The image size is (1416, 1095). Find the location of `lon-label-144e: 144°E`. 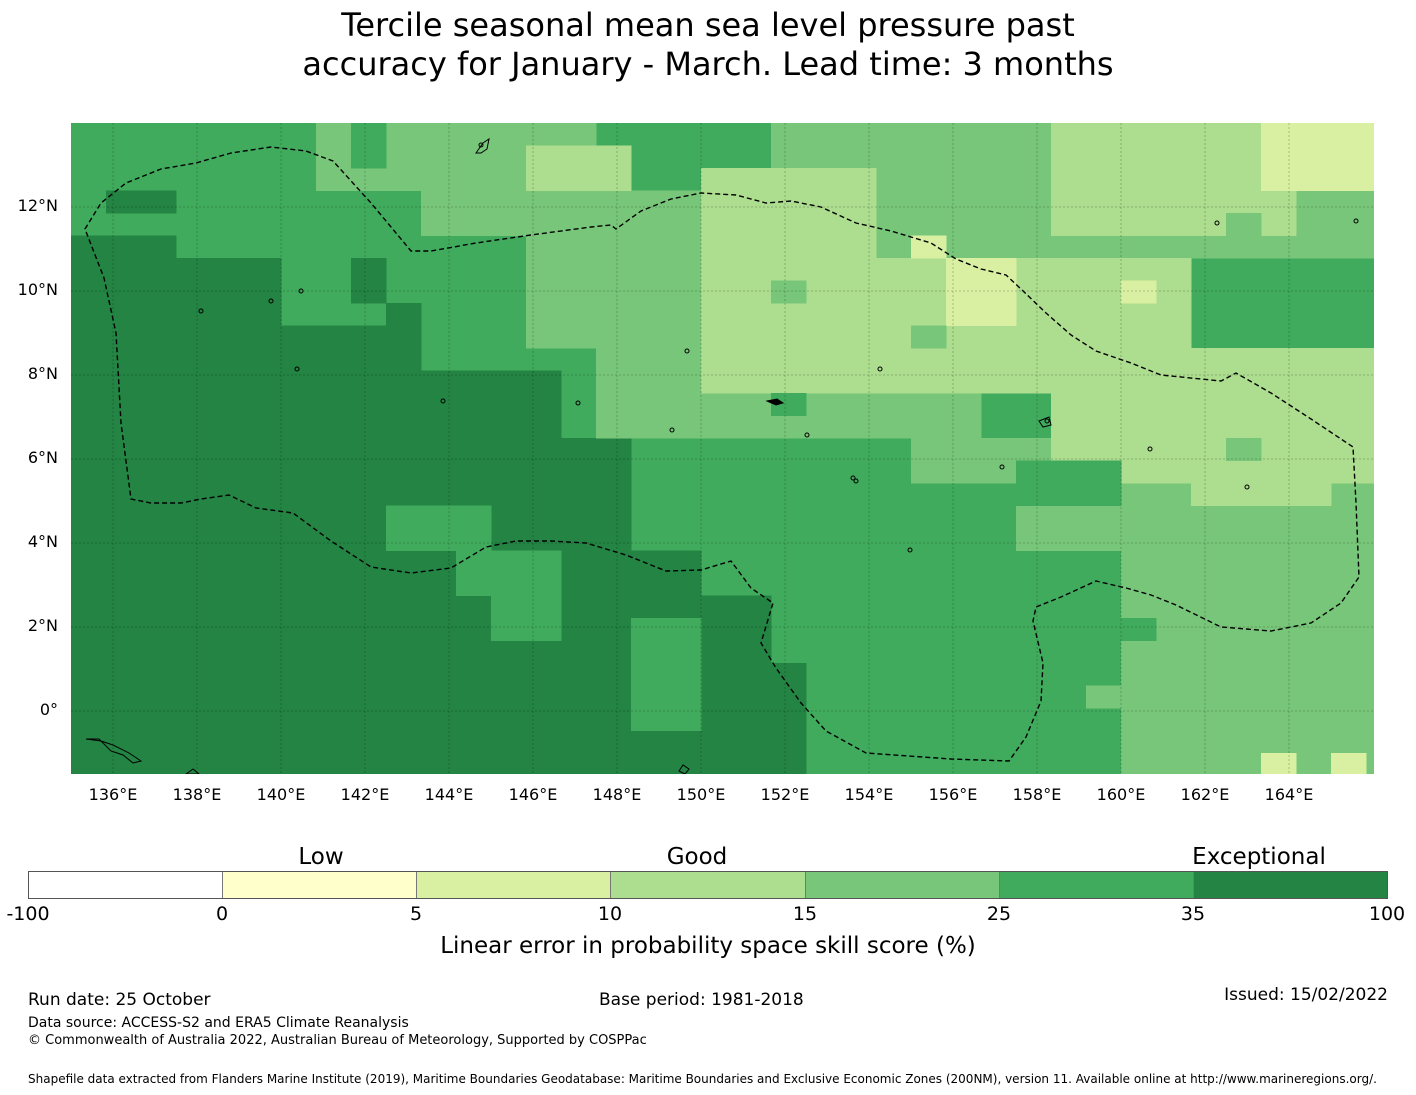

lon-label-144e: 144°E is located at coordinates (449, 794).